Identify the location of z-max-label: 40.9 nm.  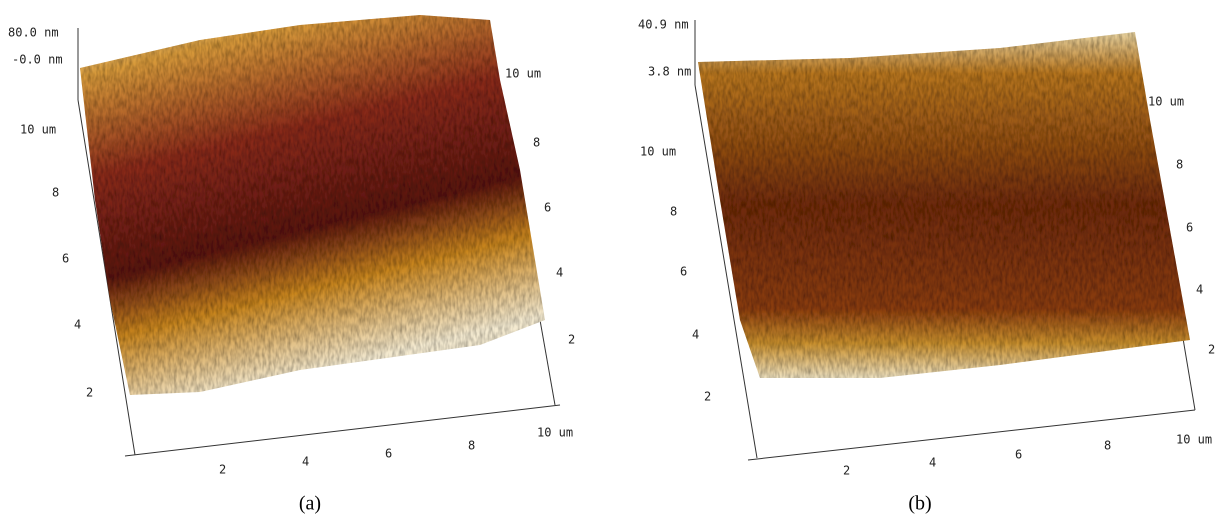
(663, 25).